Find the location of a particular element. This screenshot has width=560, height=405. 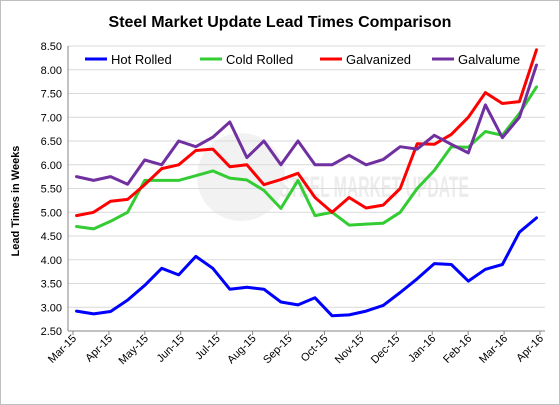

y-tick-label: 5.50 is located at coordinates (51, 190).